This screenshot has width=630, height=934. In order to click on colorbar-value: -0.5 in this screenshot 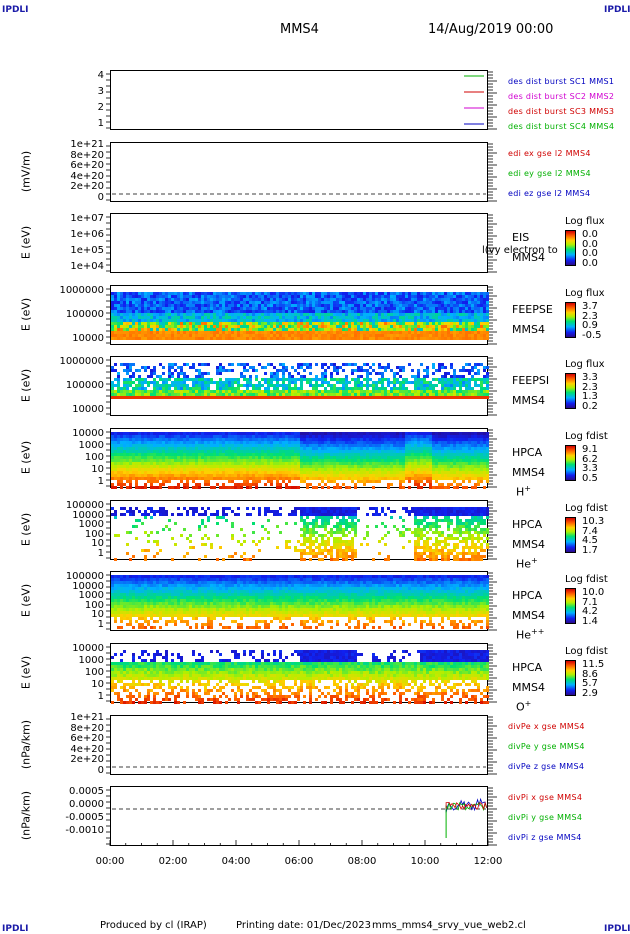, I will do `click(592, 335)`.